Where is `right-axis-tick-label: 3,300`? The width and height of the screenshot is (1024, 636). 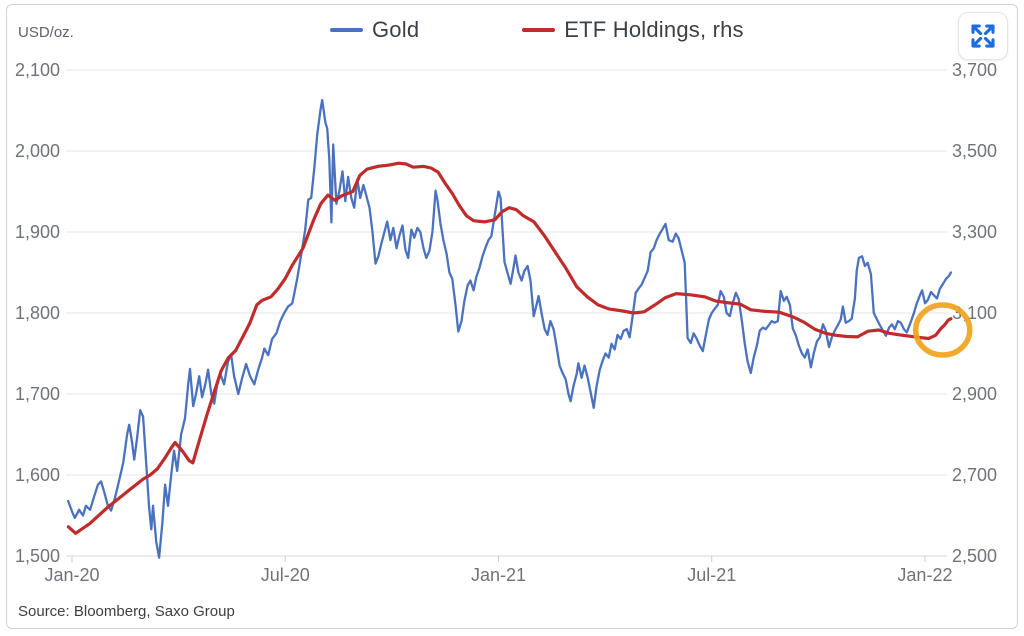
right-axis-tick-label: 3,300 is located at coordinates (974, 232).